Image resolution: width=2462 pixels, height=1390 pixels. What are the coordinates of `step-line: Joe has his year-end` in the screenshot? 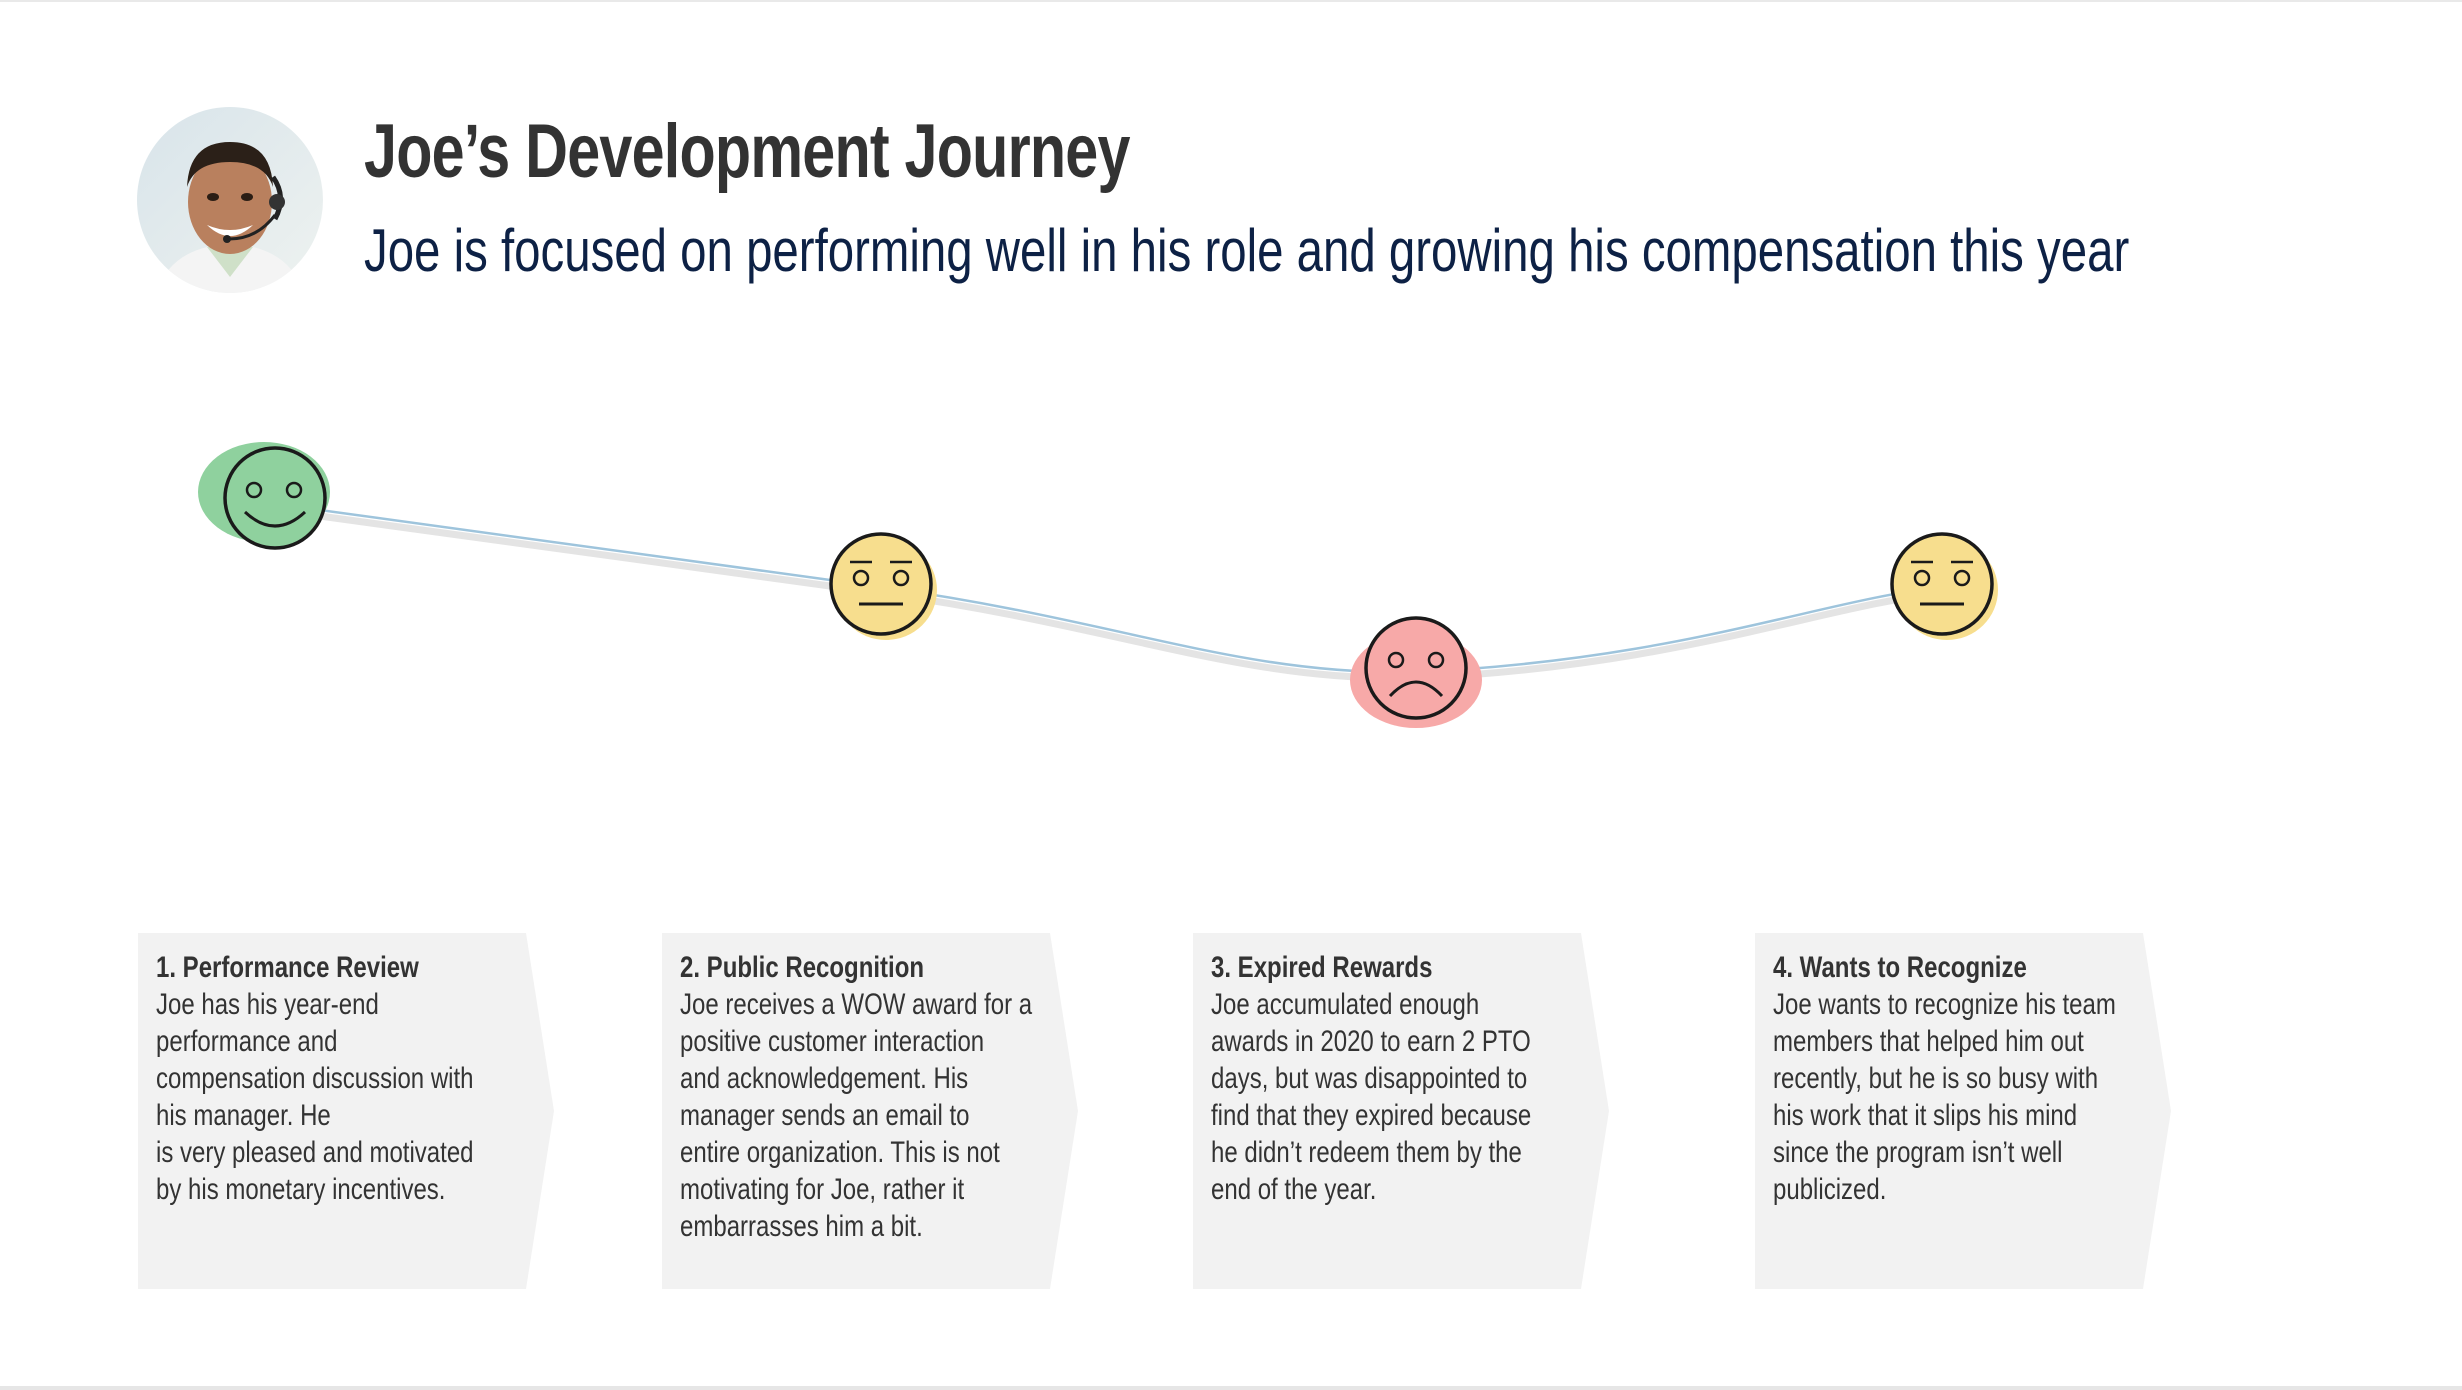 It's located at (267, 1004).